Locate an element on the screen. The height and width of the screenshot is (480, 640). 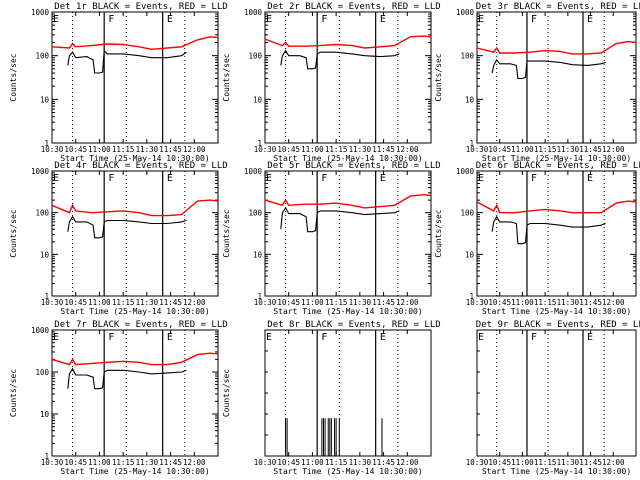
panel-title: Det 5r BLACK = Events, RED = LLD is located at coordinates (353, 166).